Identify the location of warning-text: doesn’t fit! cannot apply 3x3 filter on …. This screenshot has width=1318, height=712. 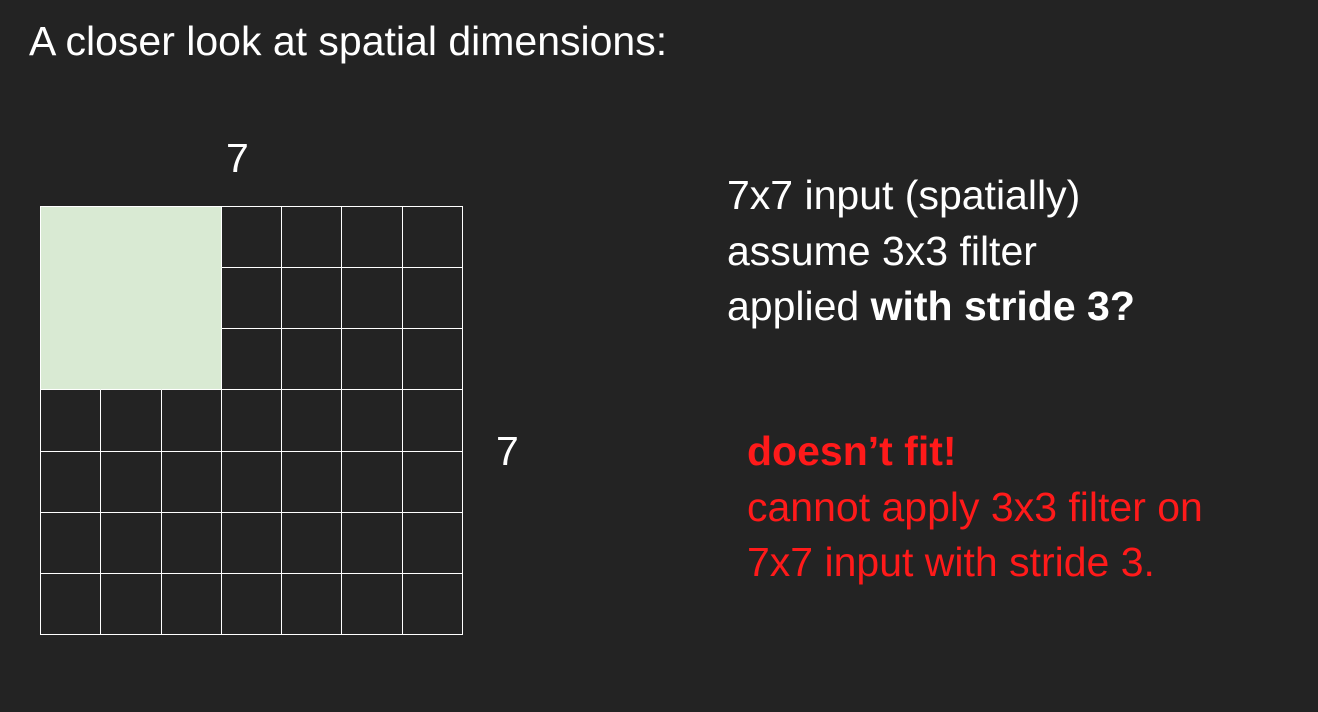
(975, 507).